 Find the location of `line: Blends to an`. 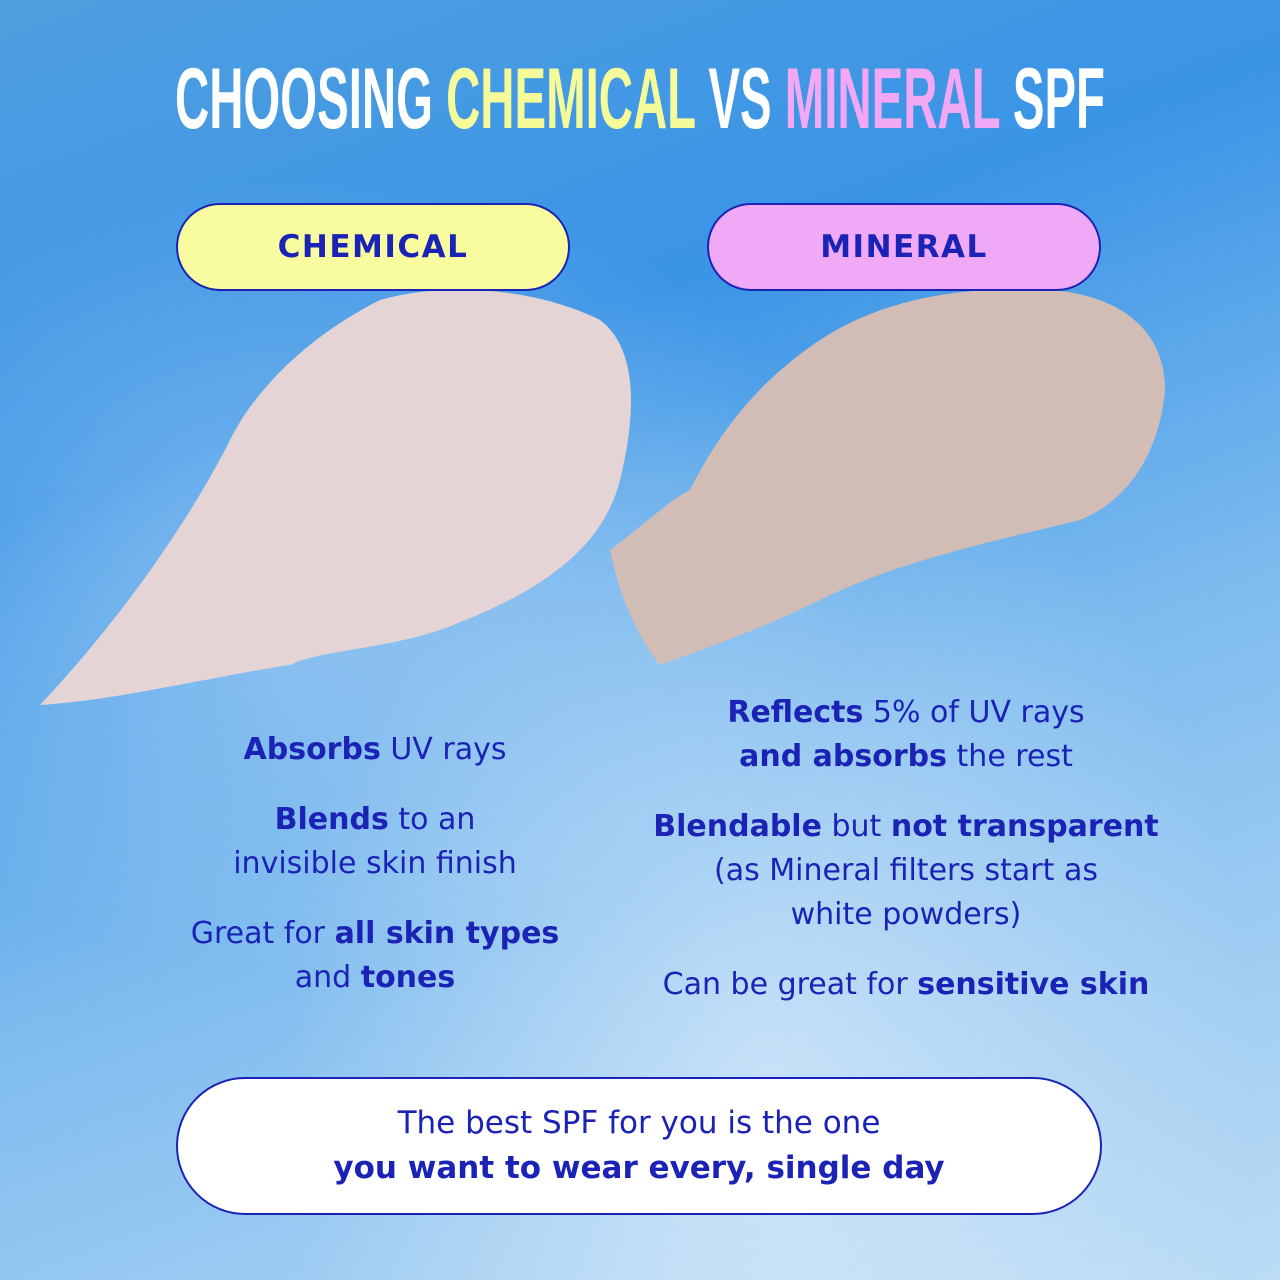

line: Blends to an is located at coordinates (375, 820).